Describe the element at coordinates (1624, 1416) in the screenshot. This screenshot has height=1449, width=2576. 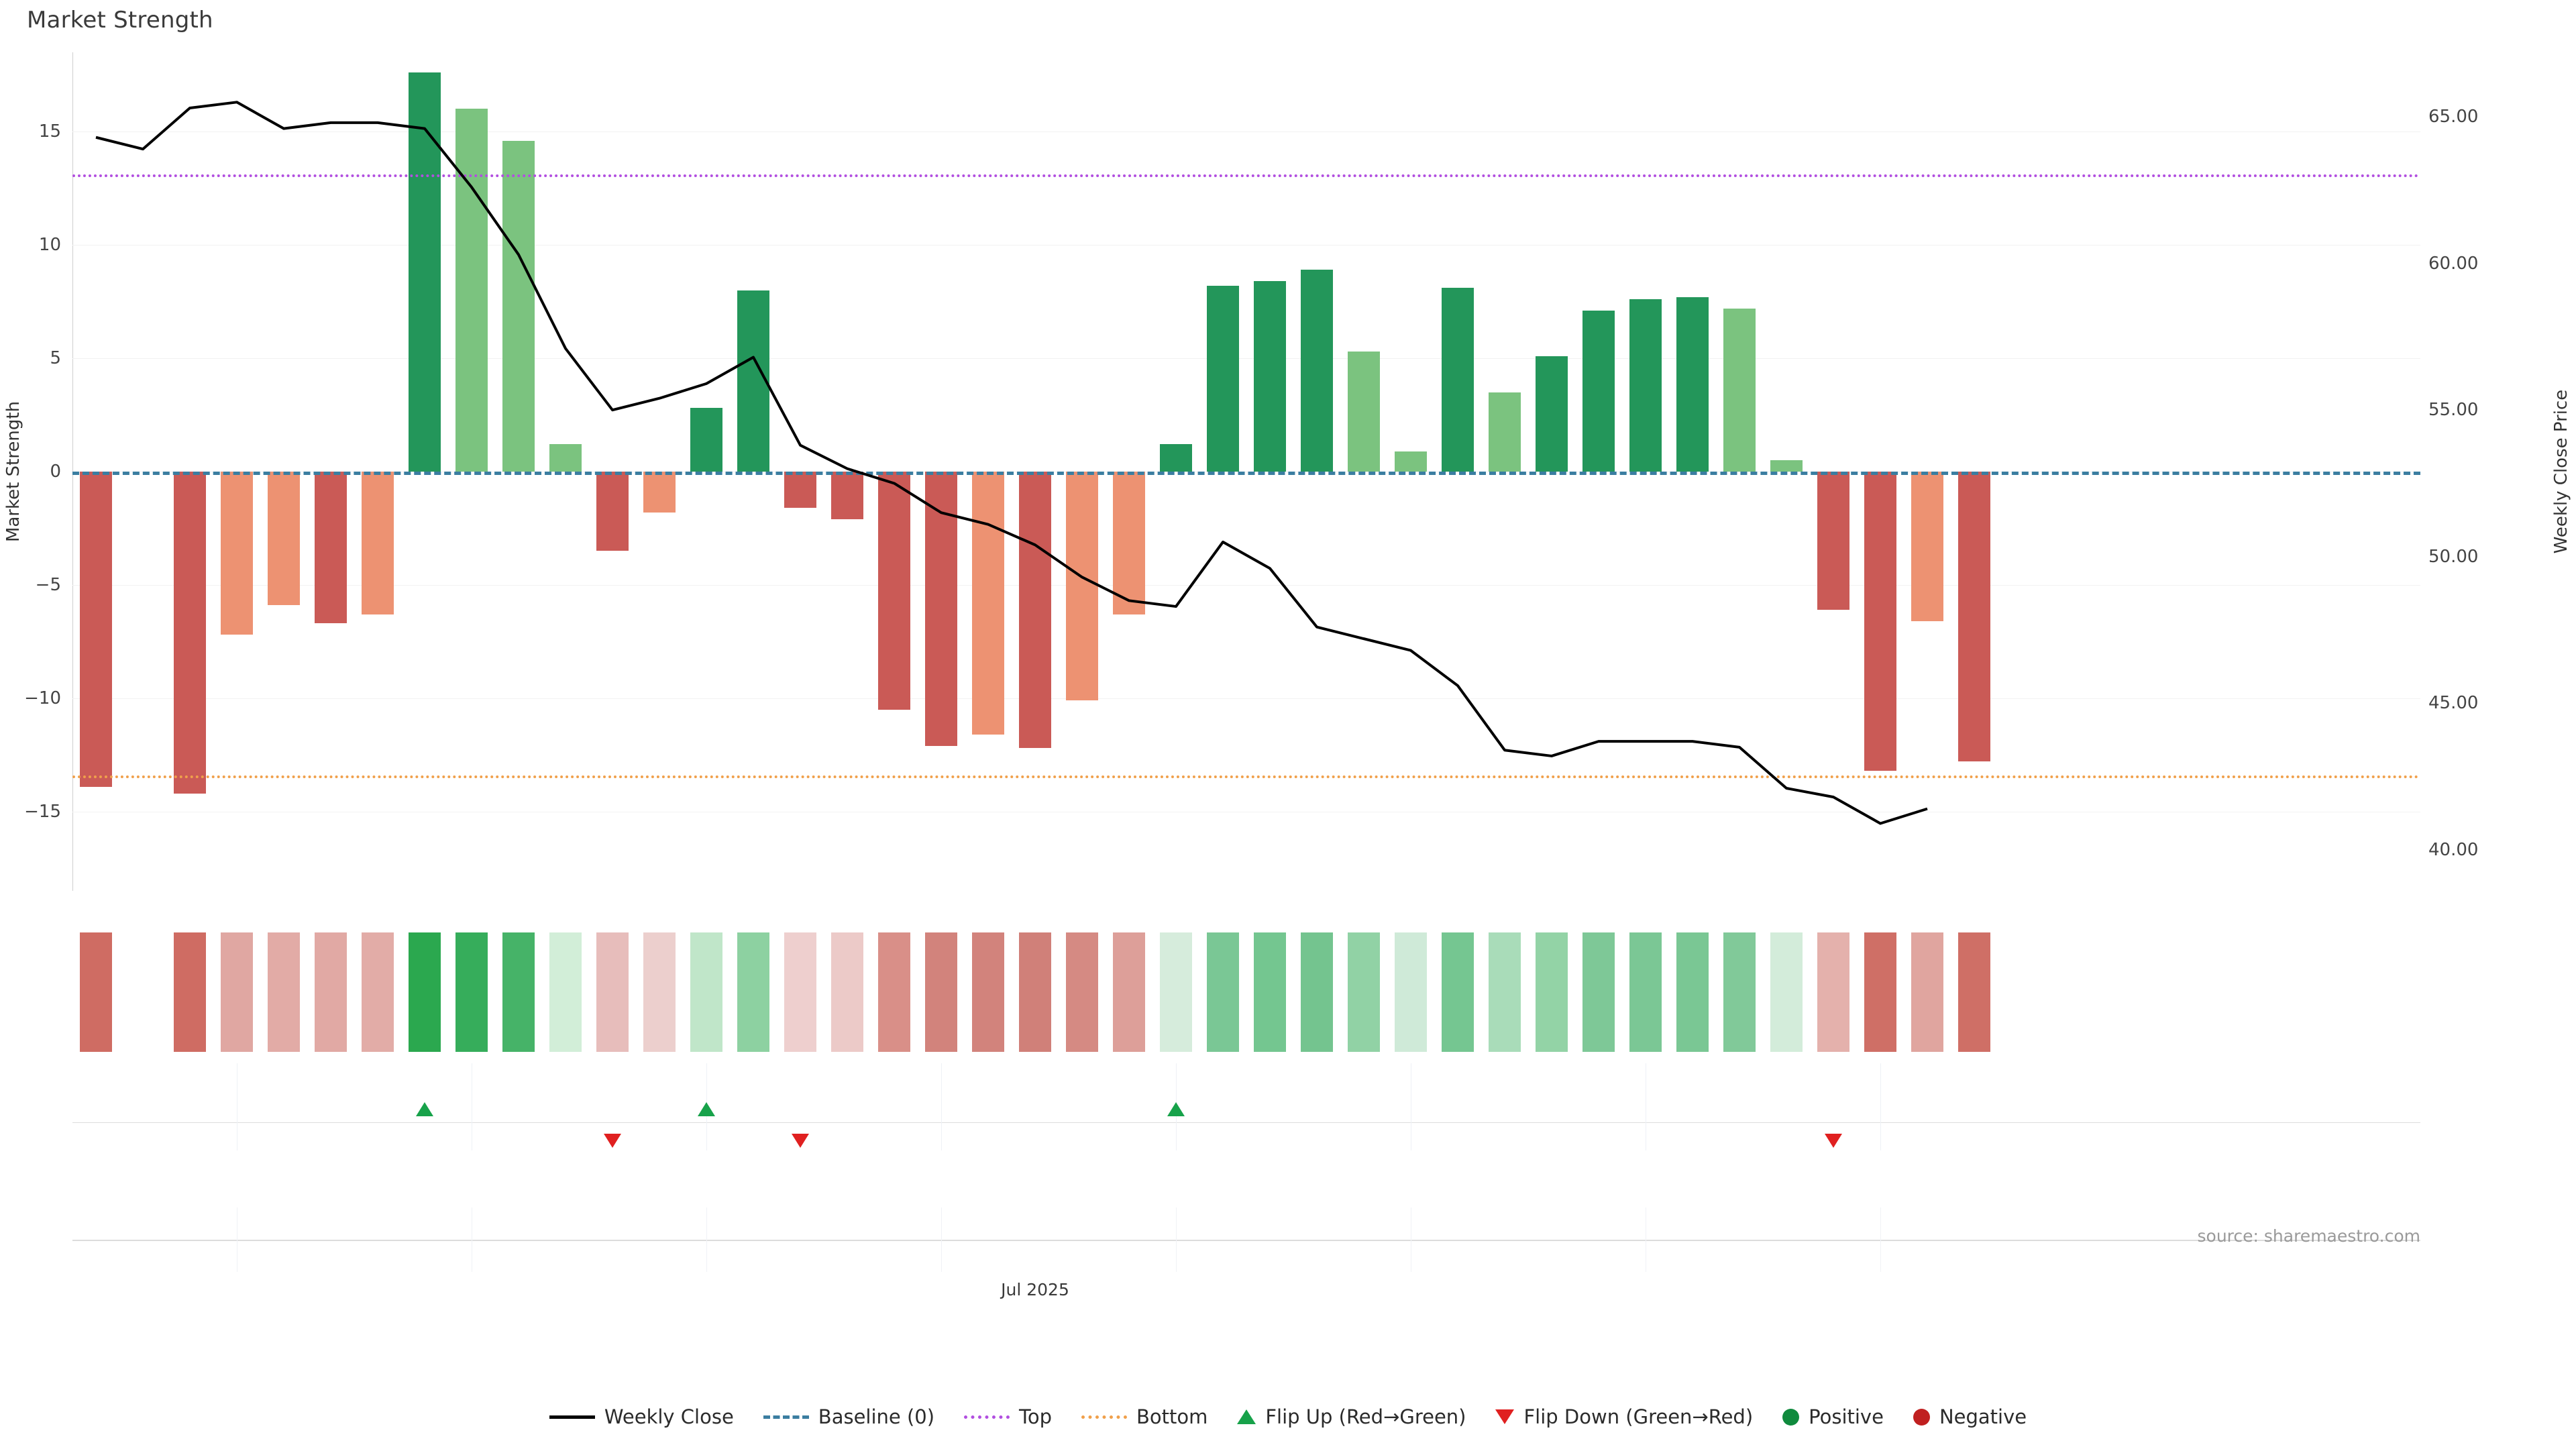
I see `legend-item: Flip Down (Green→Red)` at that location.